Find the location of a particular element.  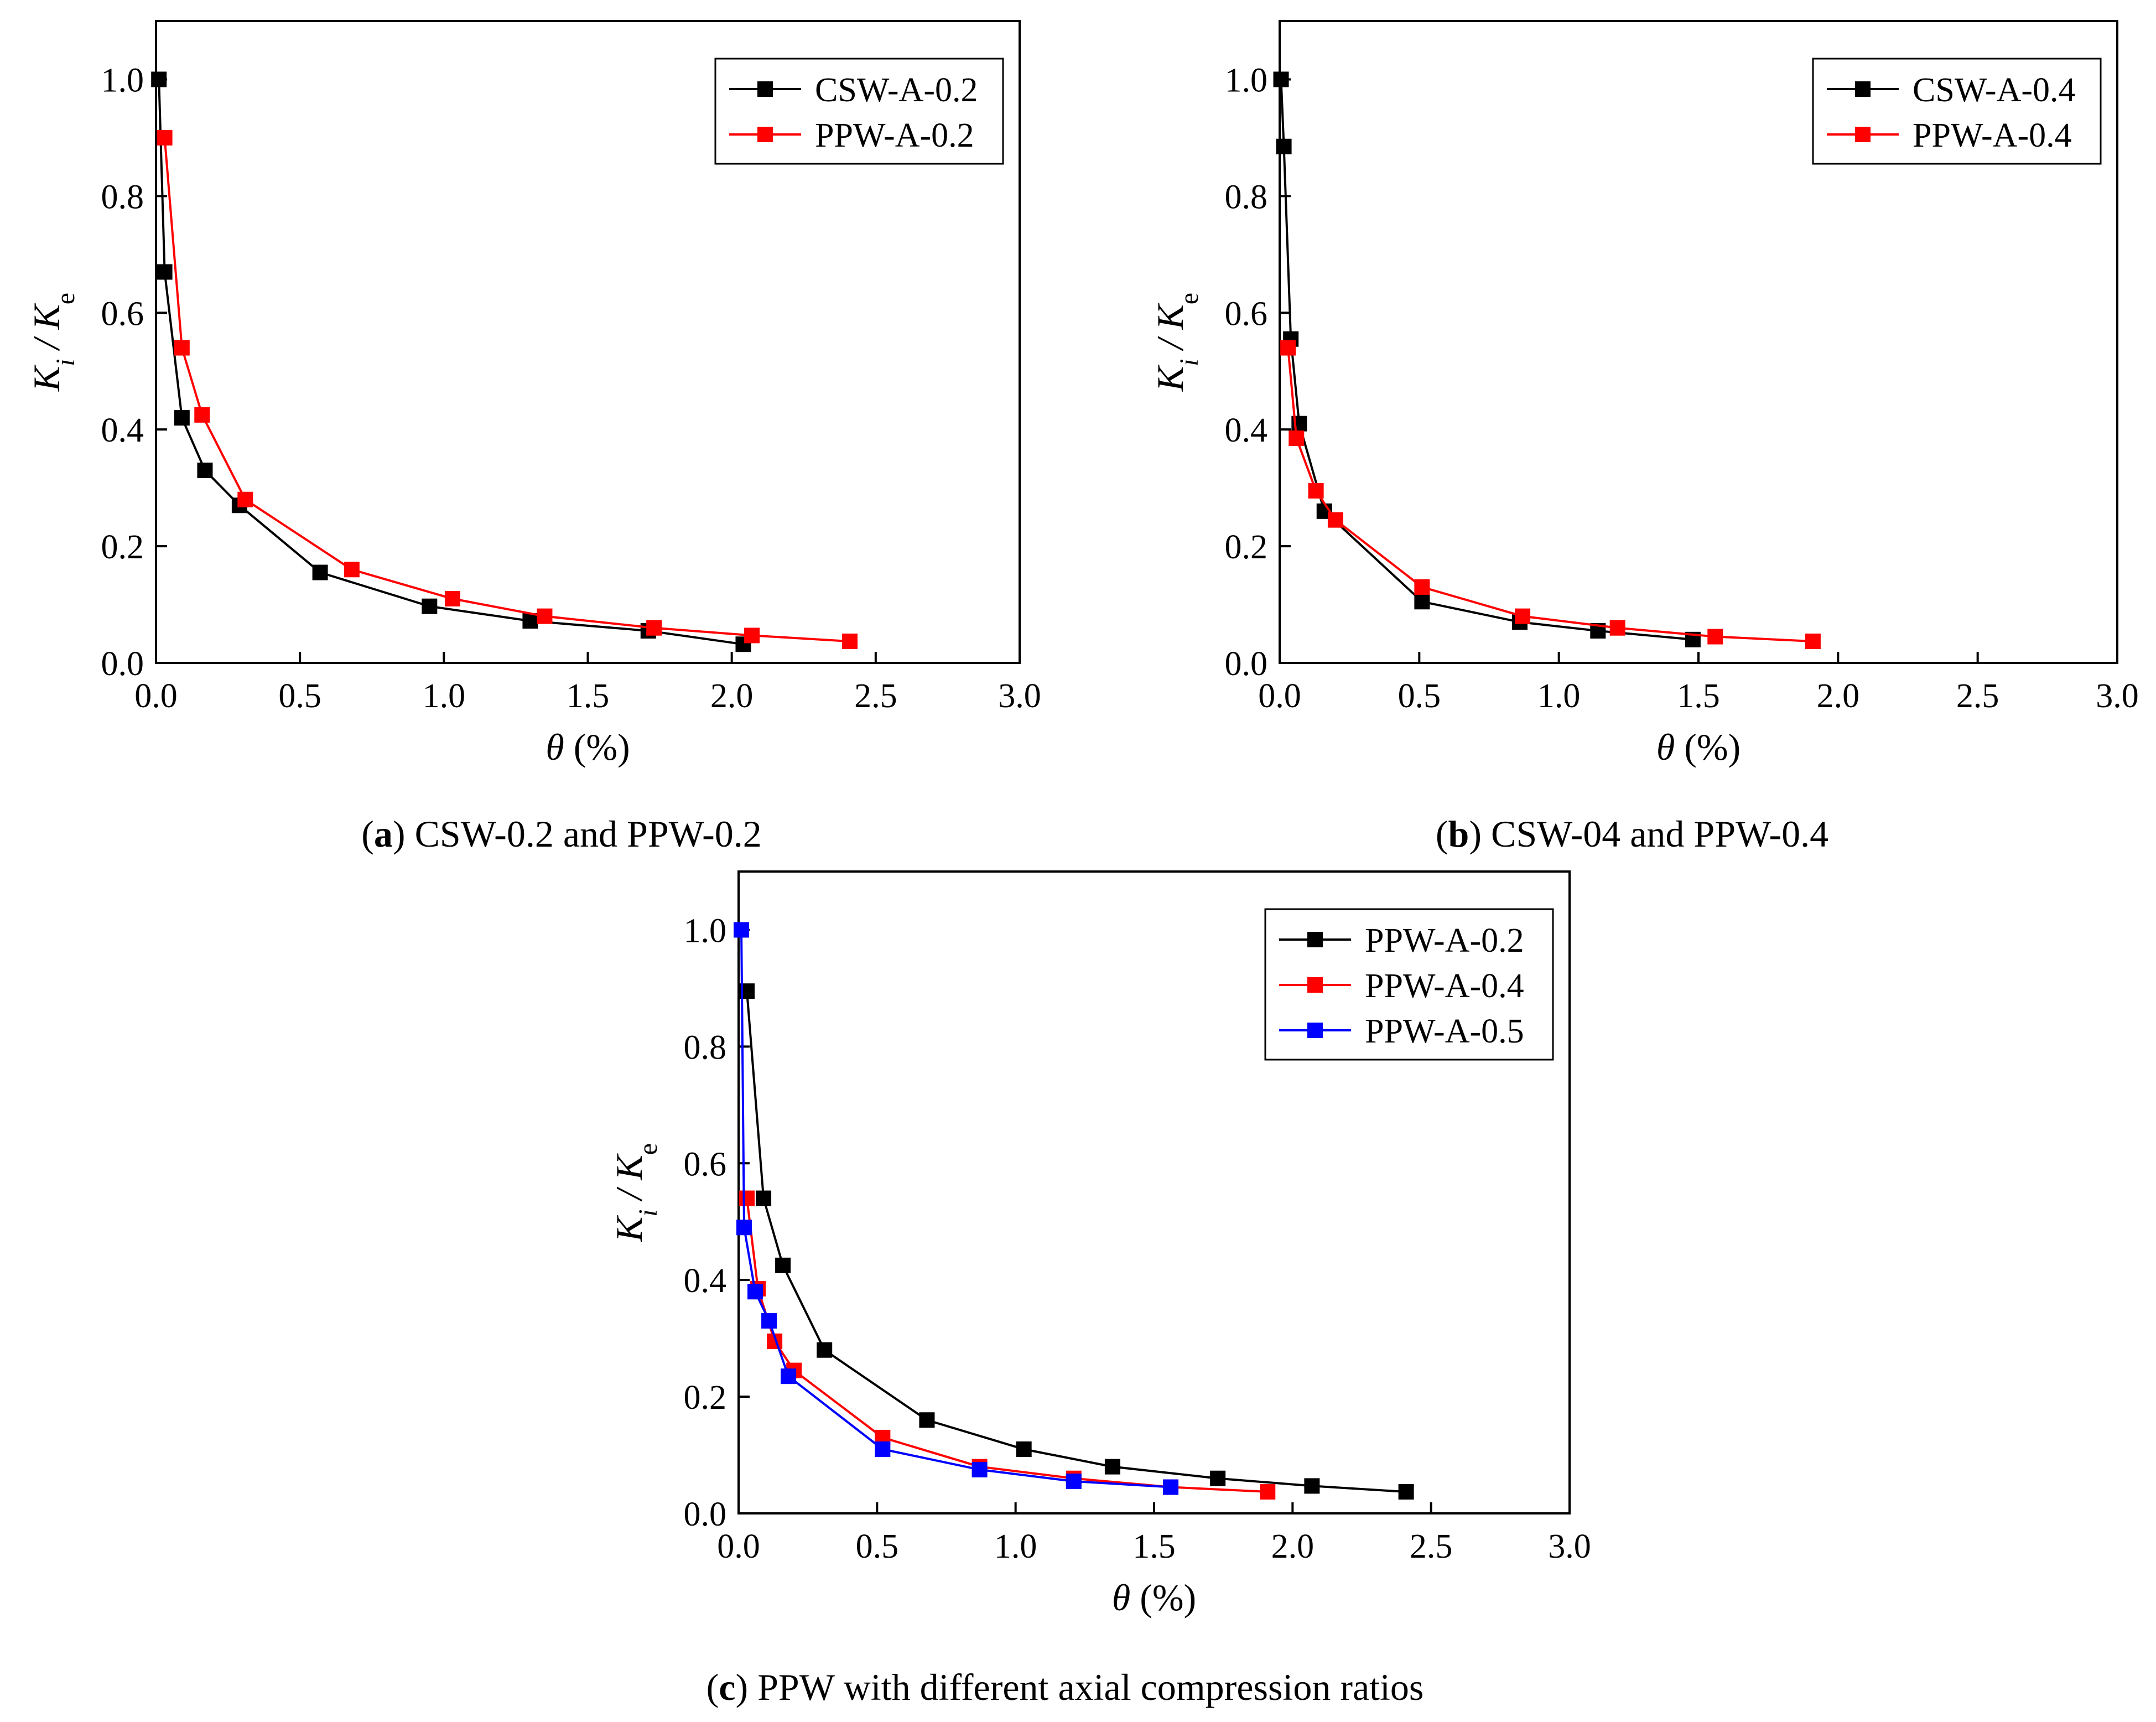

chart-a-x-tick-label: 2.0 is located at coordinates (732, 696).